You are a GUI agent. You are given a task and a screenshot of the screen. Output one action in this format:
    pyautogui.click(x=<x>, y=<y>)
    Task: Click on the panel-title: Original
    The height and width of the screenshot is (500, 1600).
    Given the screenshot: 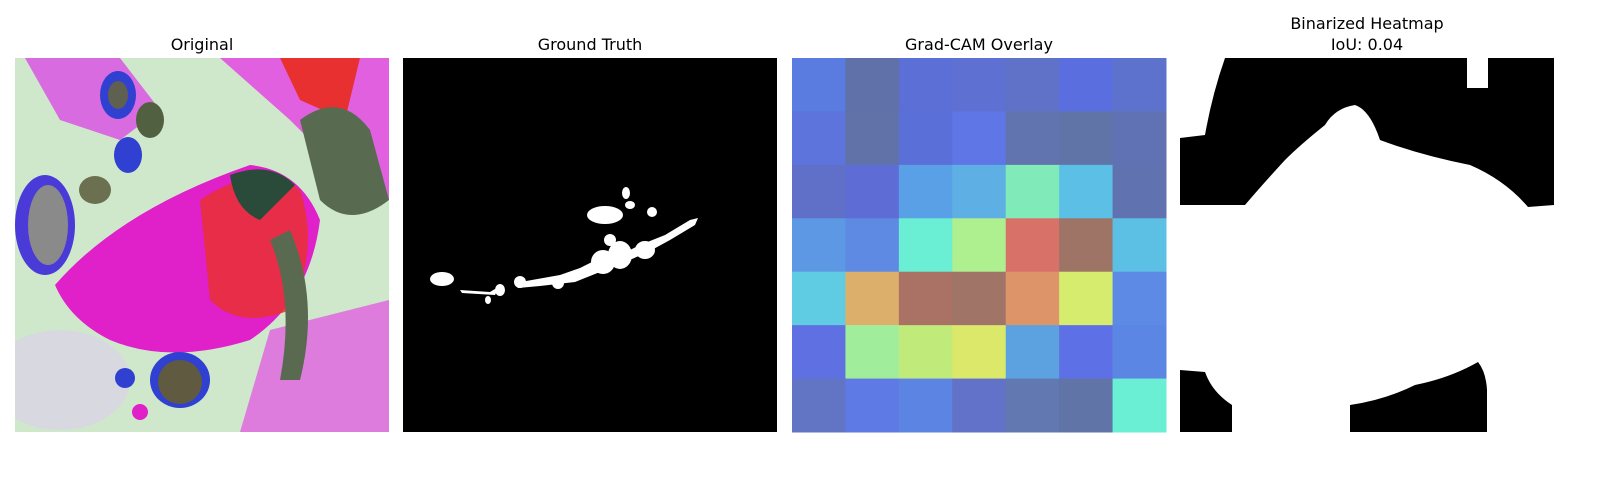 What is the action you would take?
    pyautogui.click(x=202, y=44)
    